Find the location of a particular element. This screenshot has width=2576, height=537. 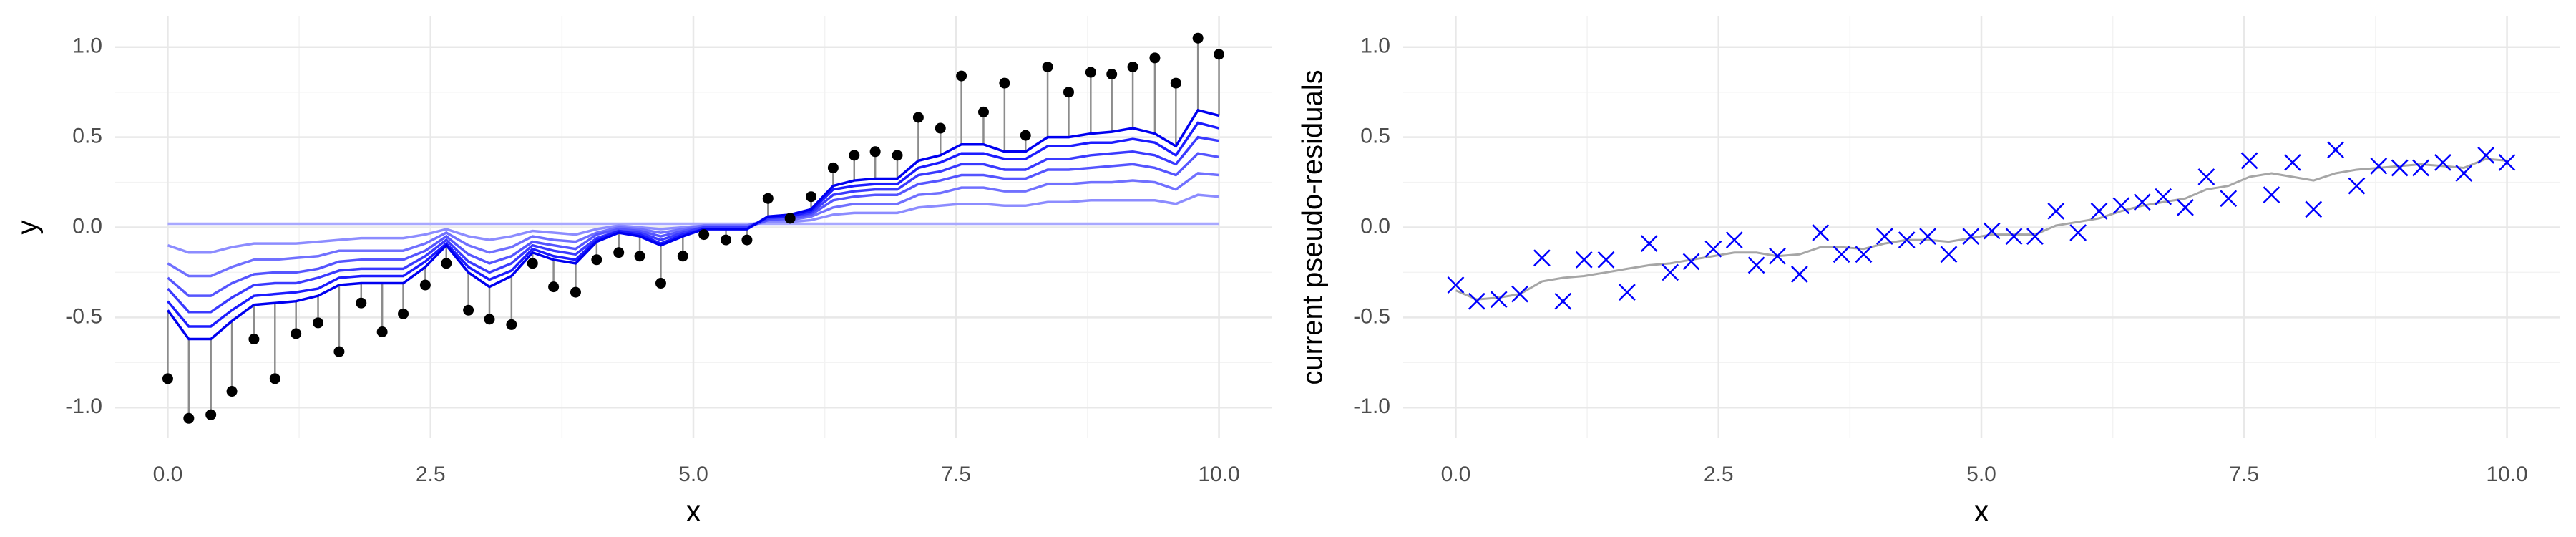

y-axis-title: y is located at coordinates (28, 228).